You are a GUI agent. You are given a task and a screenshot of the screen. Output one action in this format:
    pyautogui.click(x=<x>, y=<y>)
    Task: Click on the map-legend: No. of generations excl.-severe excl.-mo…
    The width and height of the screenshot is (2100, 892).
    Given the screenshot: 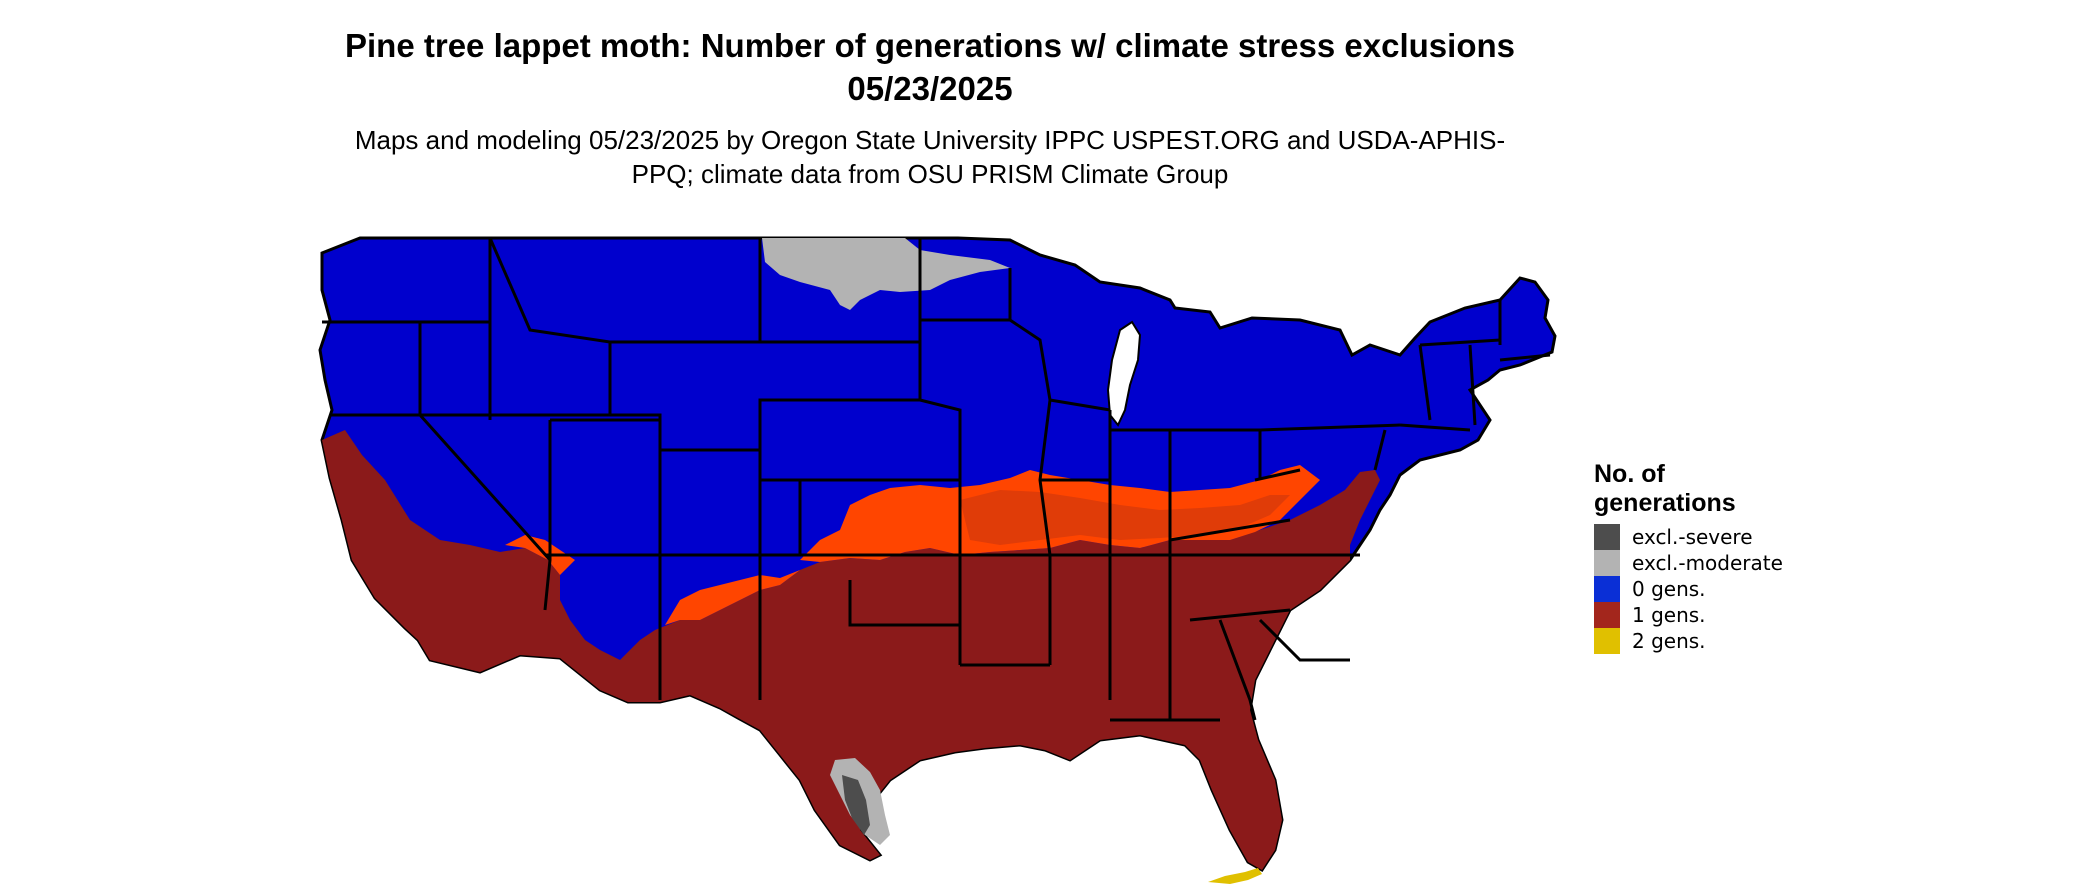 What is the action you would take?
    pyautogui.click(x=1744, y=557)
    